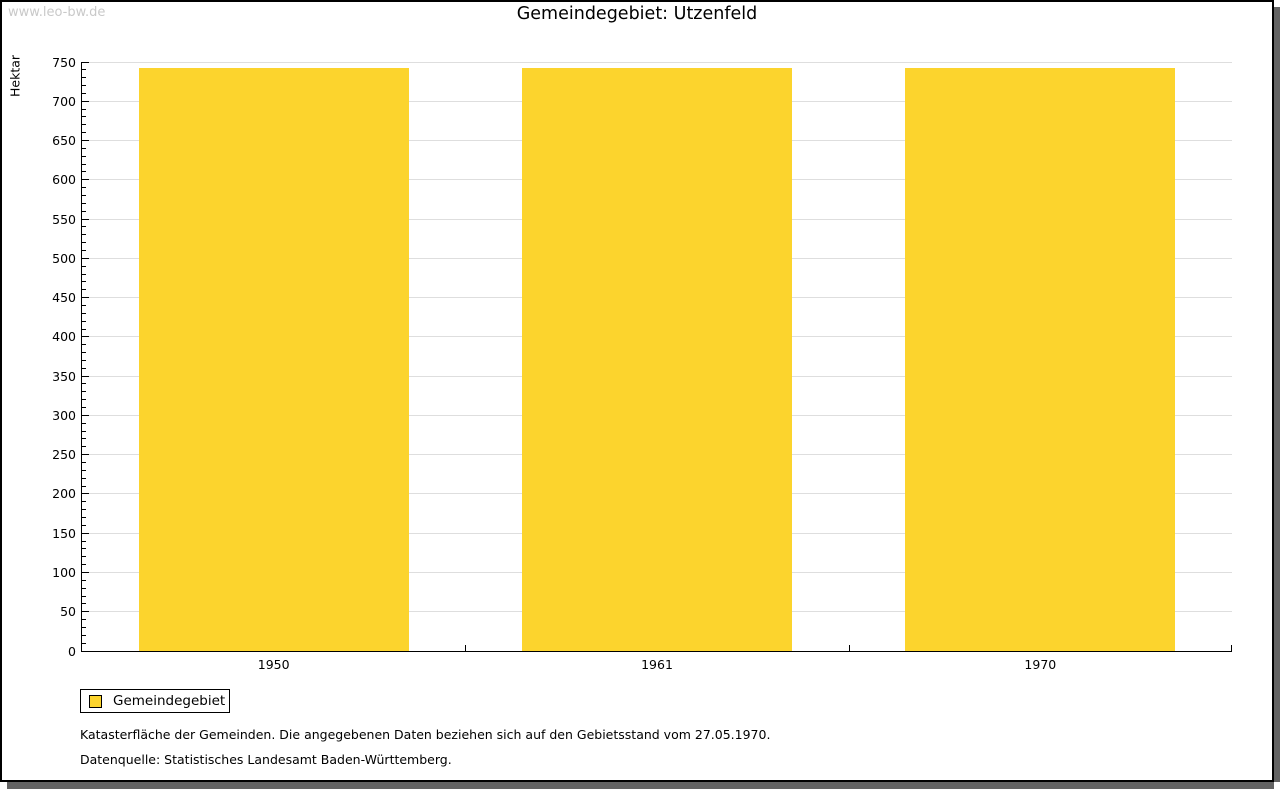 Image resolution: width=1280 pixels, height=791 pixels. What do you see at coordinates (64, 219) in the screenshot?
I see `y-tick-label: 550` at bounding box center [64, 219].